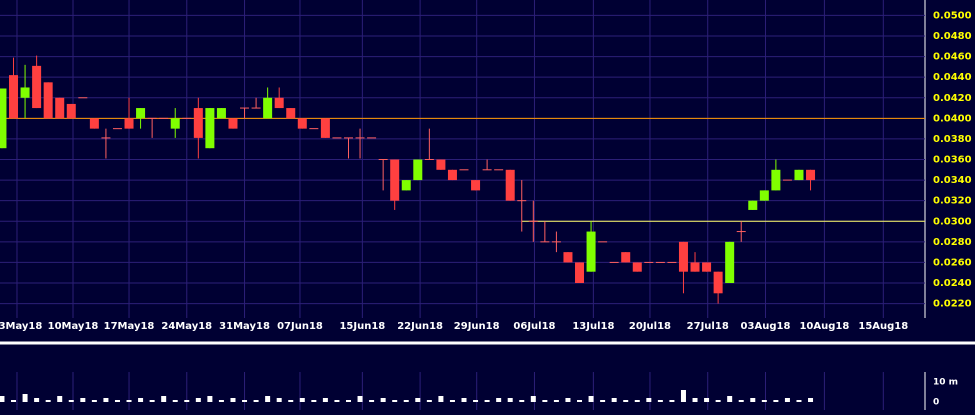 The height and width of the screenshot is (415, 975). Describe the element at coordinates (952, 304) in the screenshot. I see `y-tick-label: 0.0220` at that location.